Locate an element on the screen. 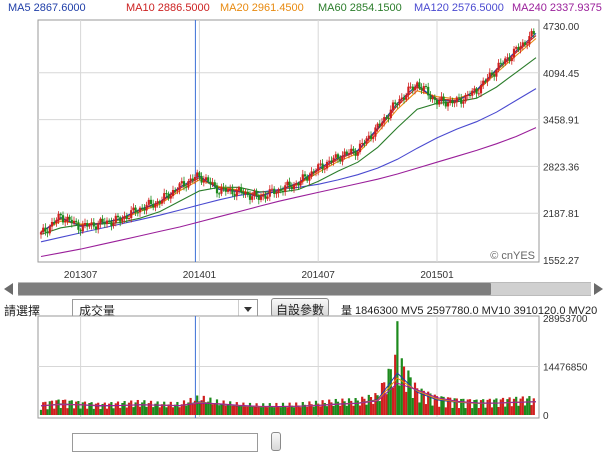 This screenshot has height=452, width=607. secondary-select is located at coordinates (165, 442).